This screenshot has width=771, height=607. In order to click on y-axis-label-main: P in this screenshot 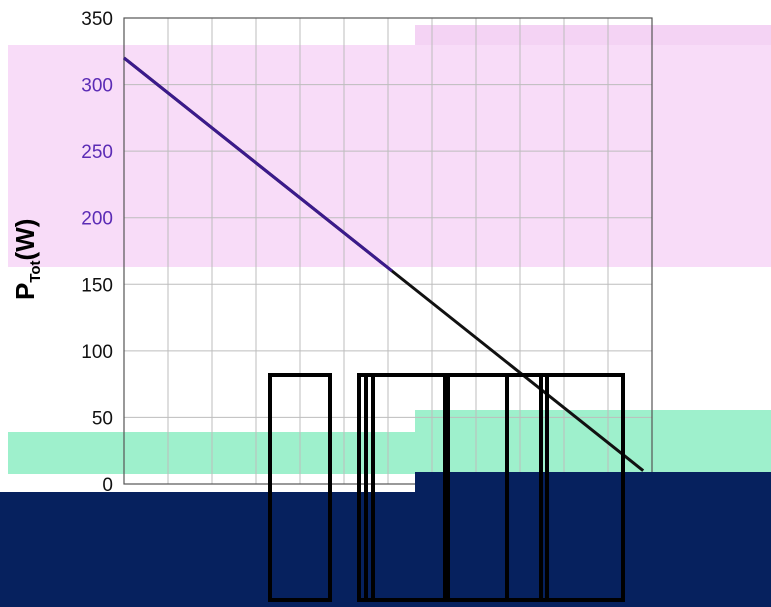, I will do `click(25, 291)`.